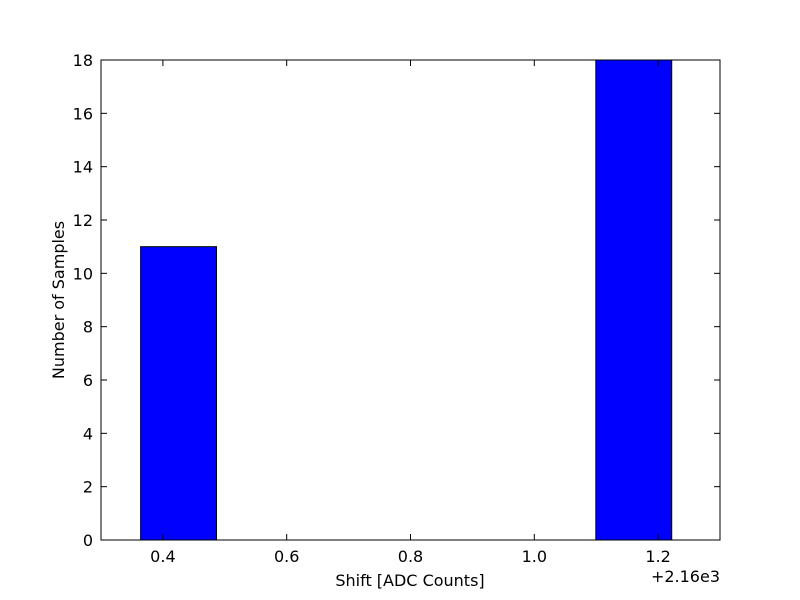 This screenshot has width=800, height=600. Describe the element at coordinates (409, 580) in the screenshot. I see `x-axis-label: Shift [ADC Counts]` at that location.